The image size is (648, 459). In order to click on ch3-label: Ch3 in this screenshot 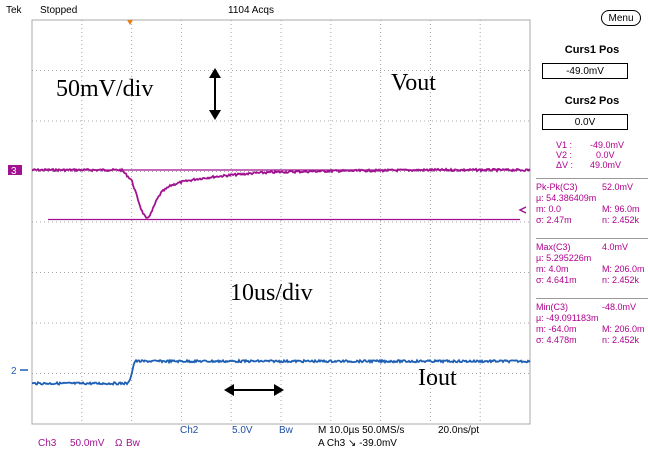, I will do `click(47, 443)`.